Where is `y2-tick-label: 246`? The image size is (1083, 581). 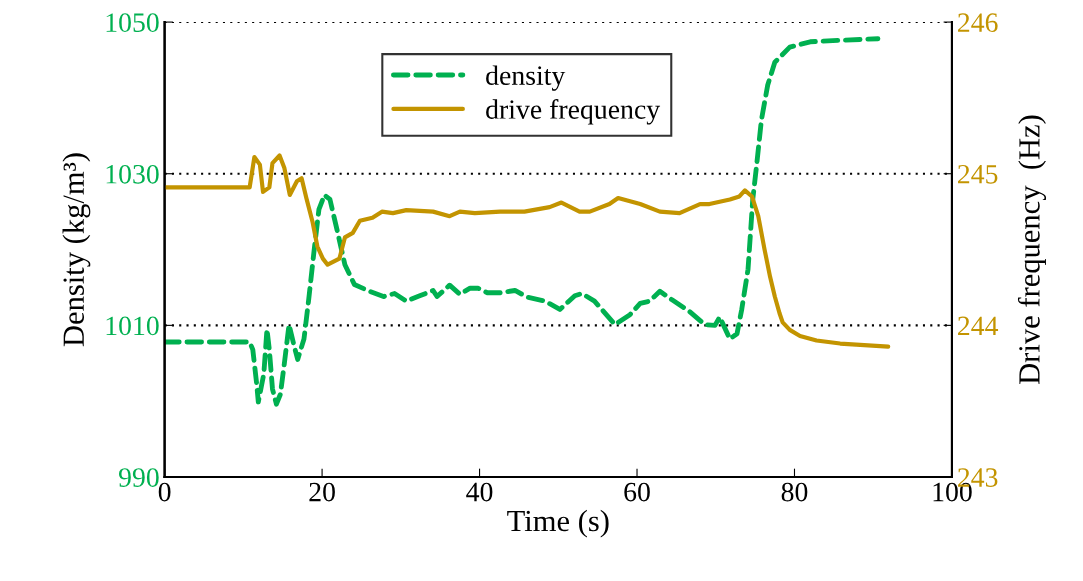
y2-tick-label: 246 is located at coordinates (978, 22).